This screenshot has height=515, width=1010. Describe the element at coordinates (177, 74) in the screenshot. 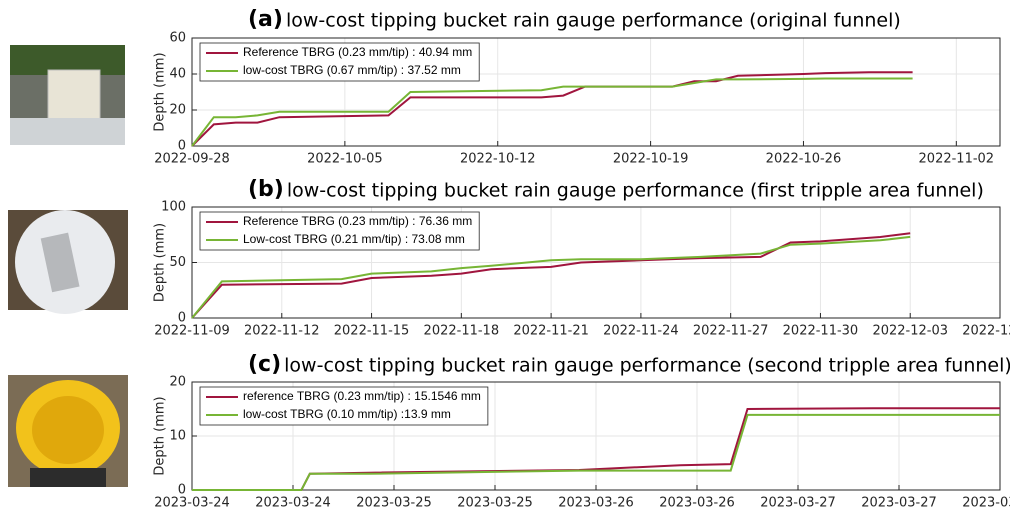

I see `y-tick-label: 40` at that location.